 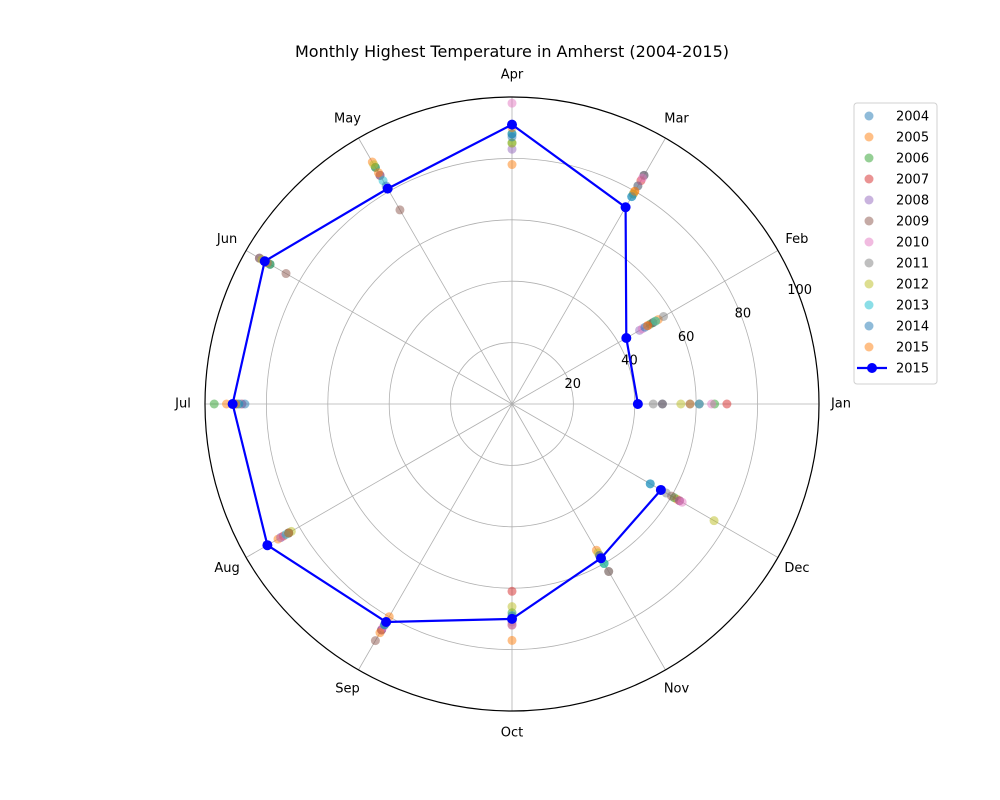 I want to click on point-2009-may, so click(x=400, y=210).